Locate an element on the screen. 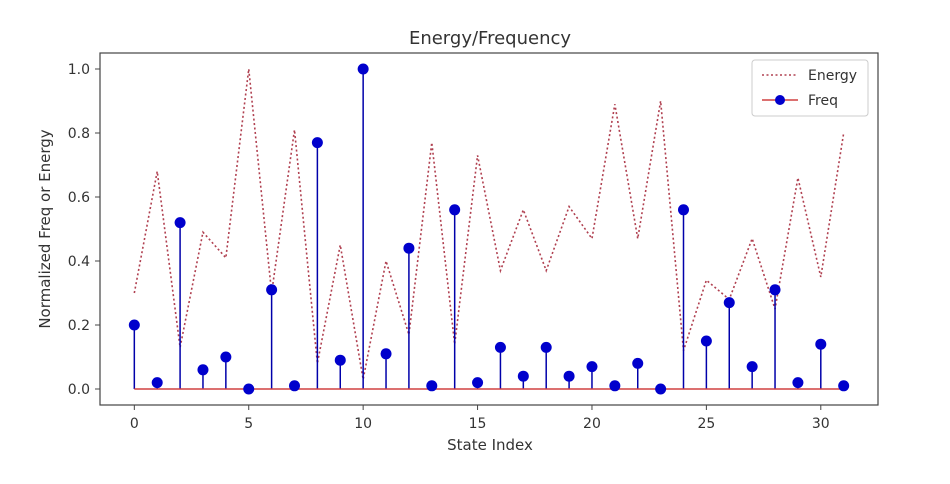 Image resolution: width=950 pixels, height=484 pixels. x-tick-label: 15 is located at coordinates (478, 424).